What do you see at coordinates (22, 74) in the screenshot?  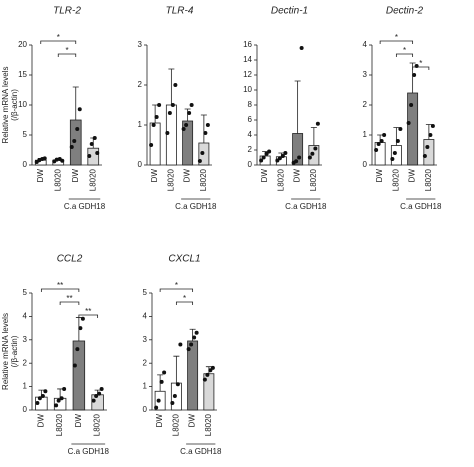 I see `y-tick-label: 15` at bounding box center [22, 74].